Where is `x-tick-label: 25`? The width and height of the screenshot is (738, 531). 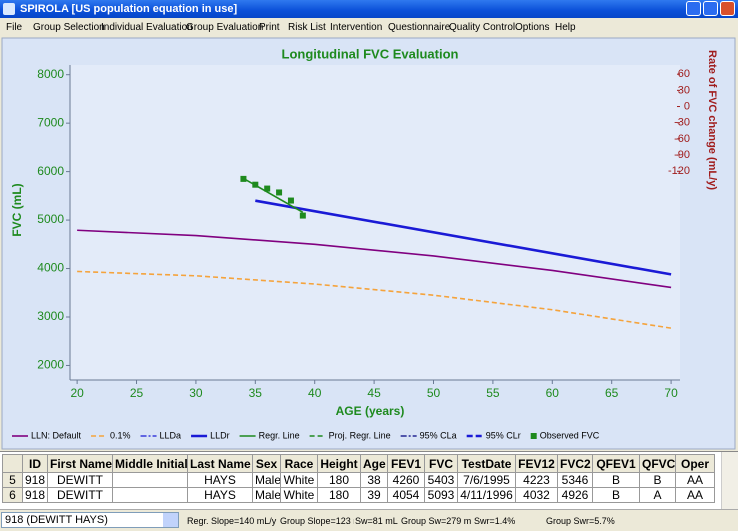
x-tick-label: 25 is located at coordinates (137, 393).